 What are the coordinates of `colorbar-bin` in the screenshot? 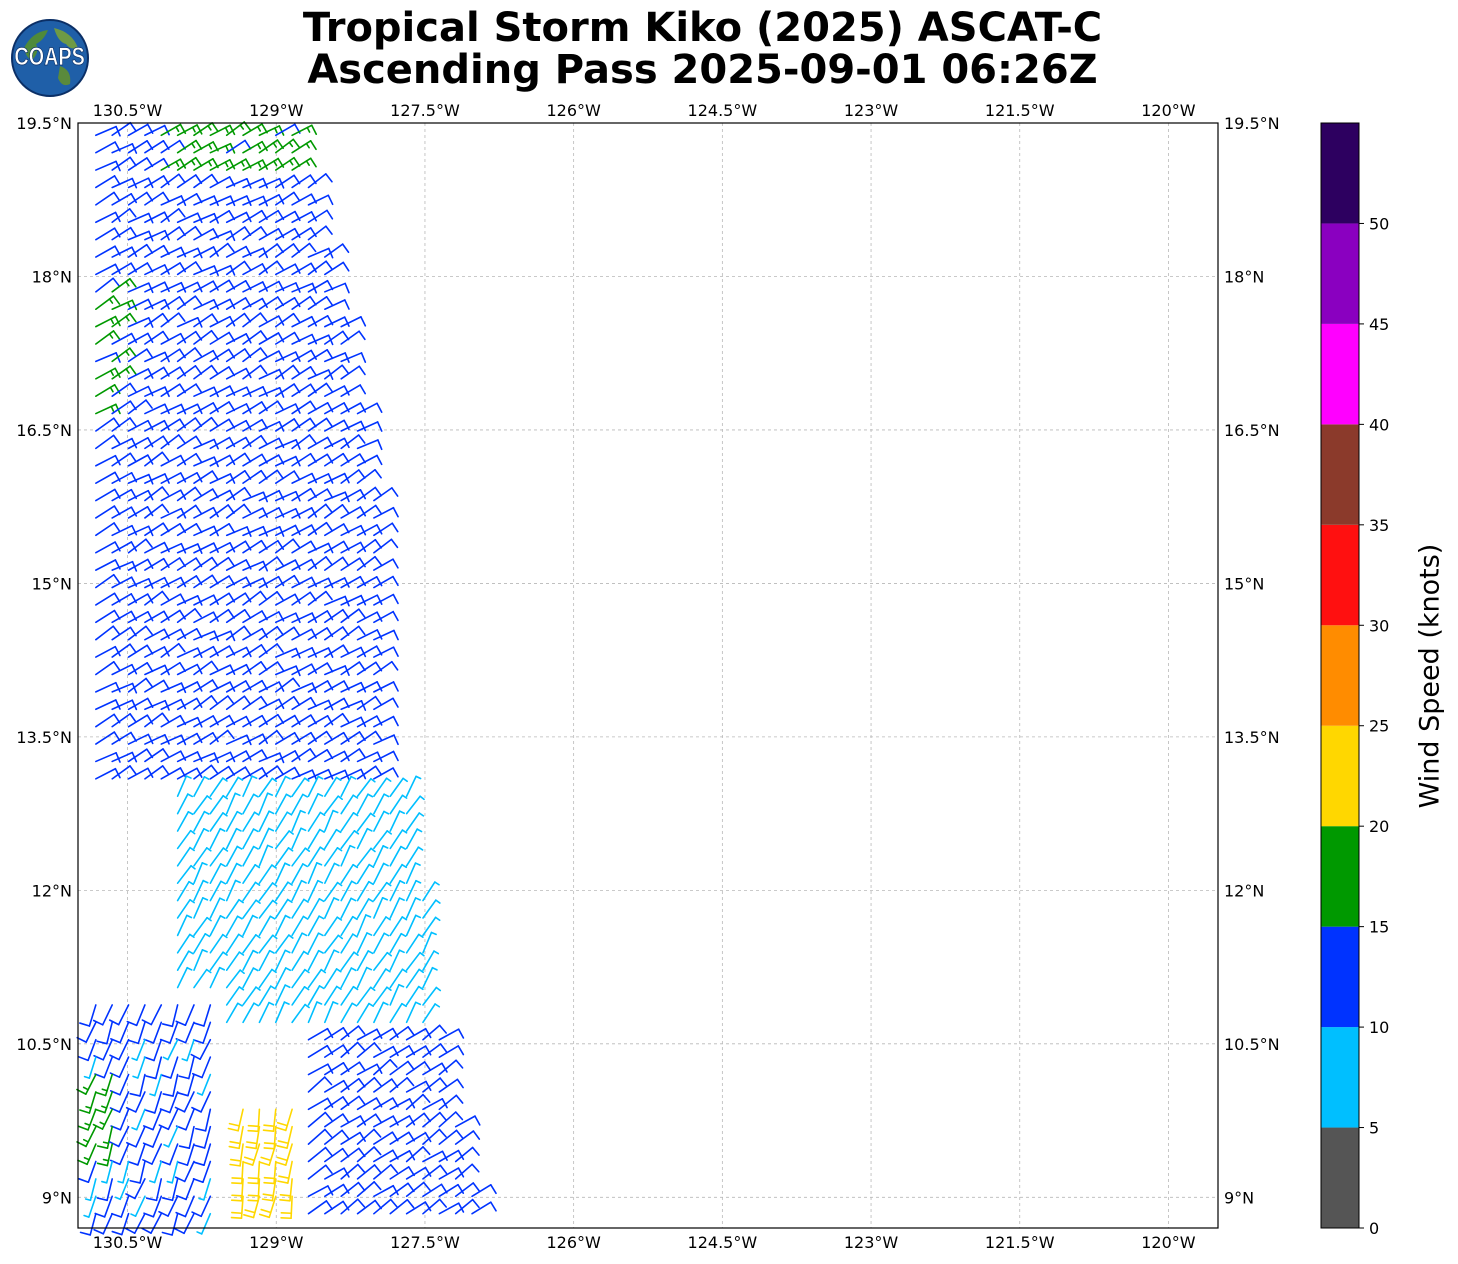 It's located at (1340, 977).